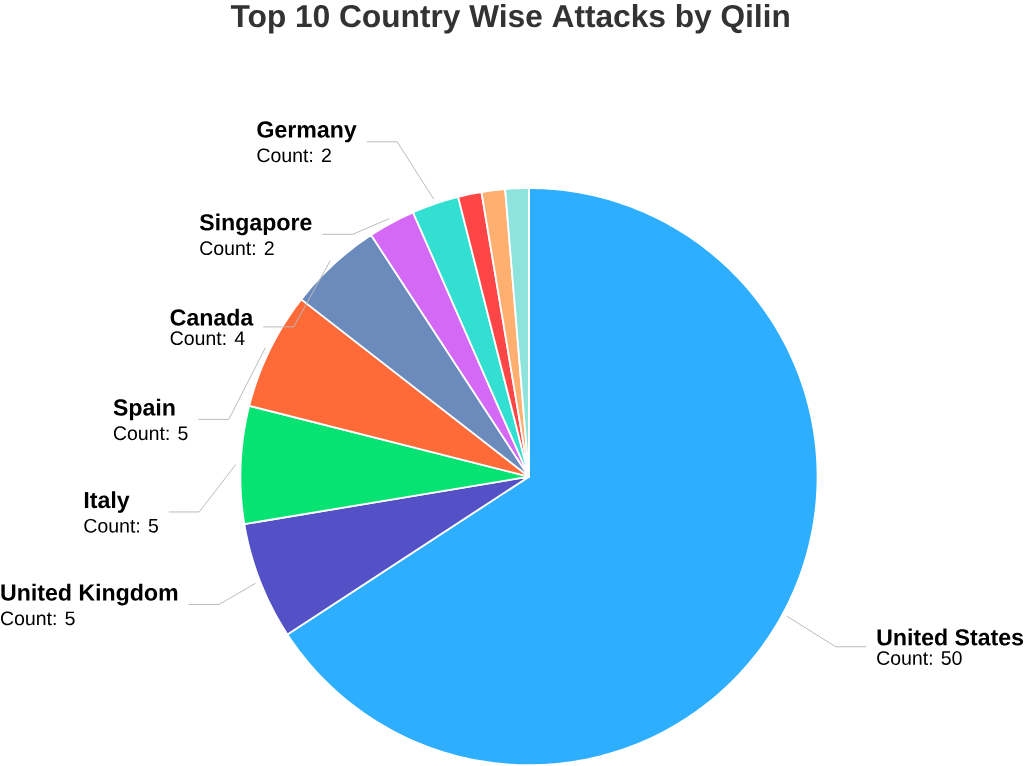 The image size is (1024, 766). What do you see at coordinates (144, 409) in the screenshot?
I see `slice-label: Spain` at bounding box center [144, 409].